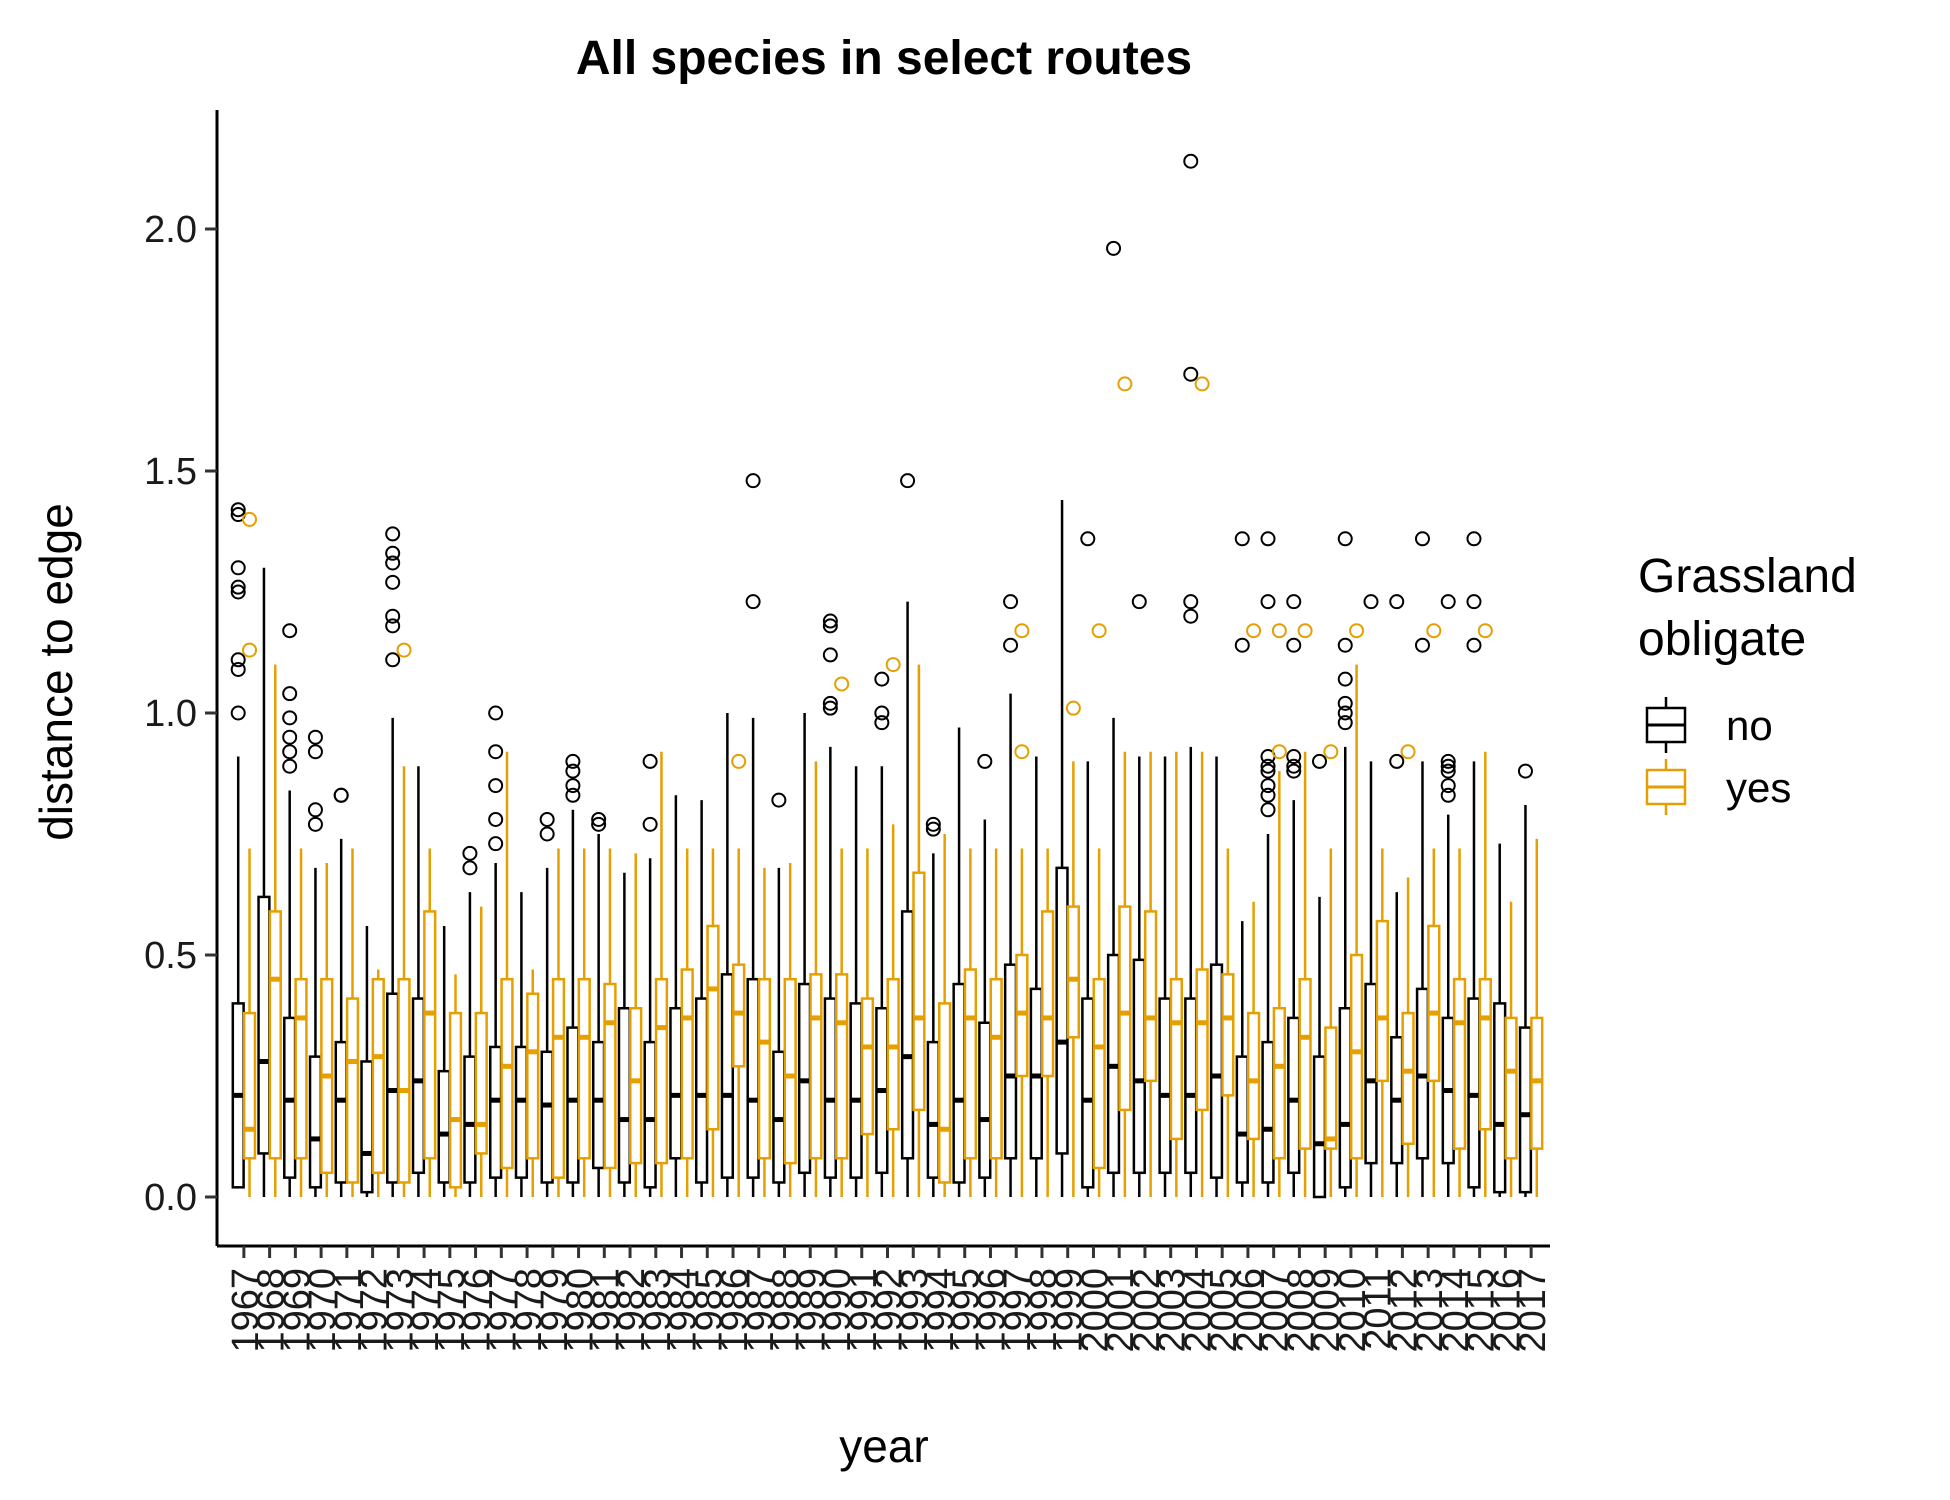  I want to click on x-tick-label: 1970, so click(323, 1310).